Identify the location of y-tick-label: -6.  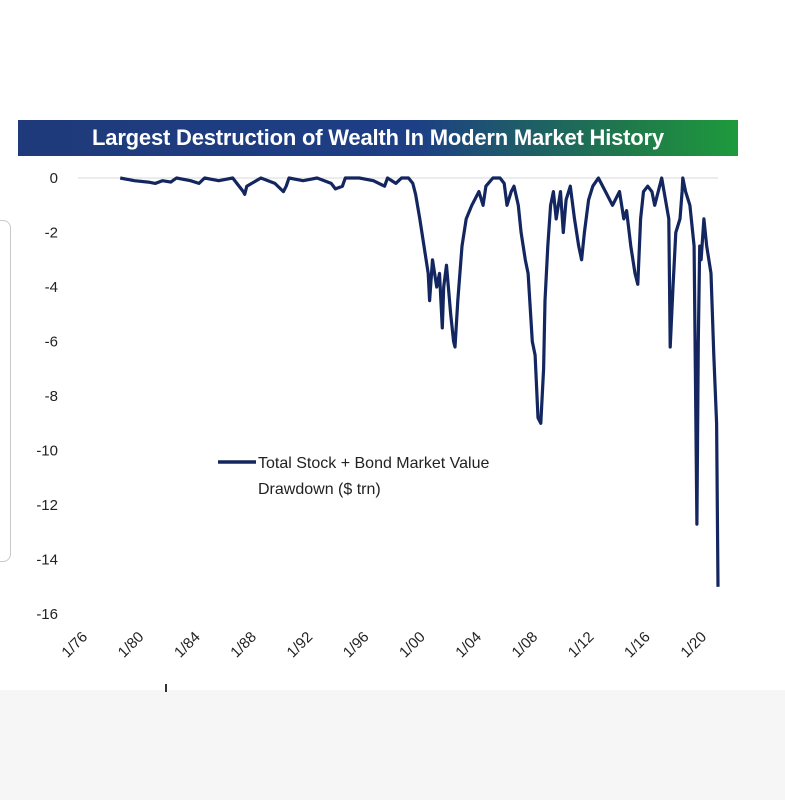
(51, 342).